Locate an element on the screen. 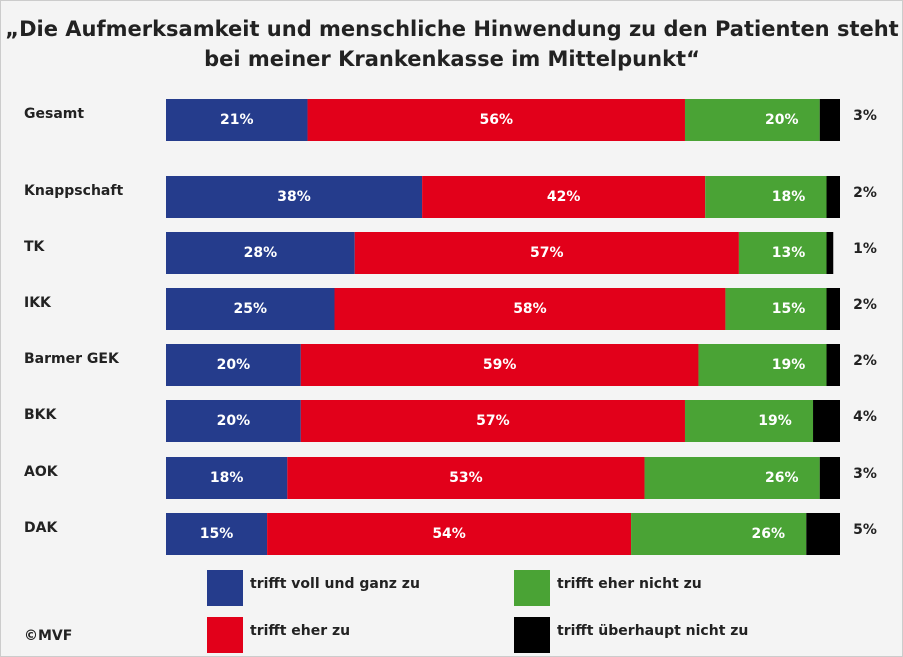 This screenshot has height=657, width=903. legend-label: trifft eher nicht zu is located at coordinates (629, 584).